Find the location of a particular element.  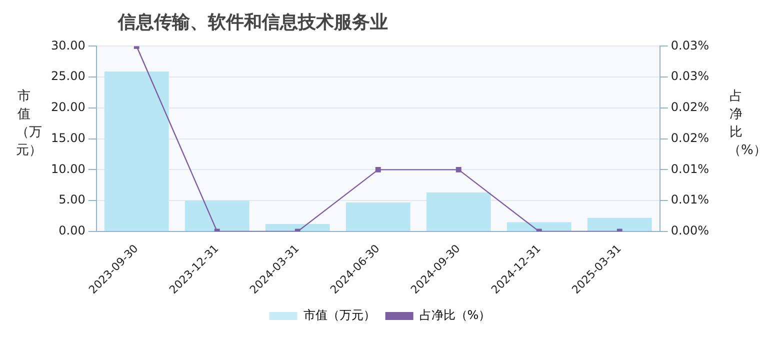

legend-label: 市值（万元） is located at coordinates (339, 315).